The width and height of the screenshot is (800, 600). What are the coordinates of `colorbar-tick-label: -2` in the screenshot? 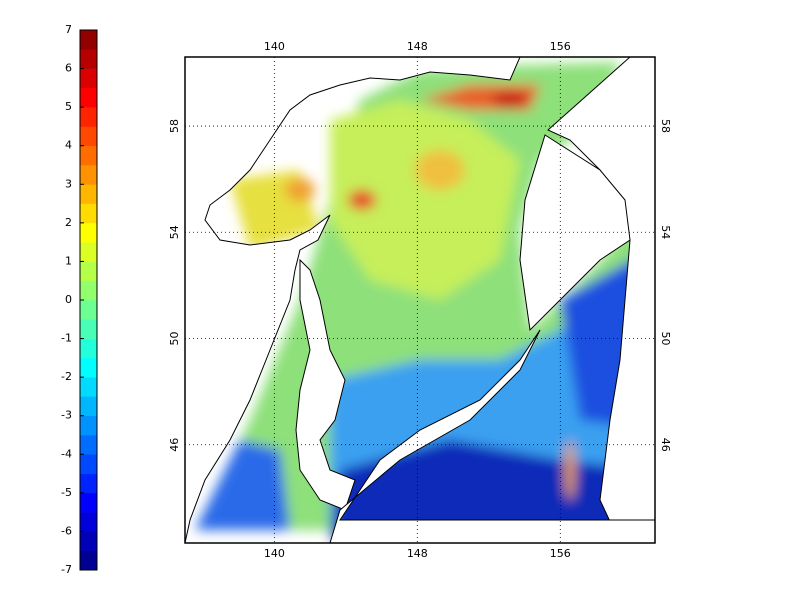 It's located at (66, 376).